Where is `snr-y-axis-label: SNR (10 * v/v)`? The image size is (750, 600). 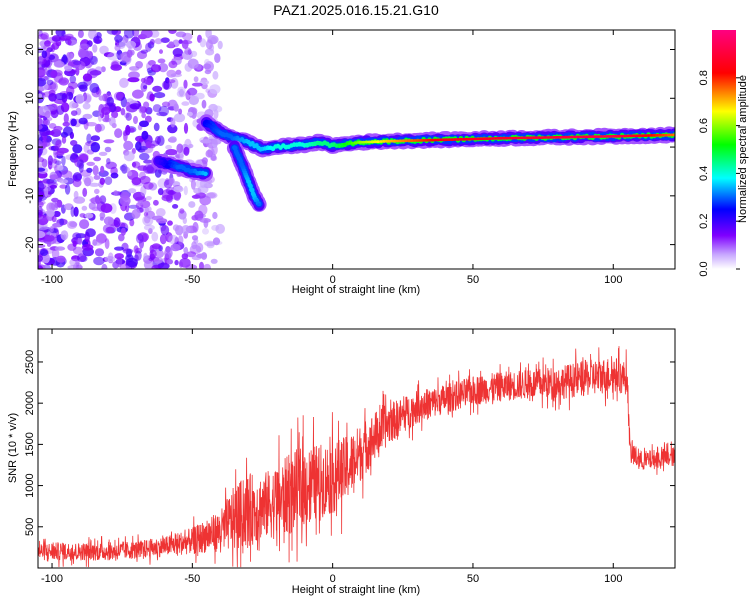 snr-y-axis-label: SNR (10 * v/v) is located at coordinates (13, 448).